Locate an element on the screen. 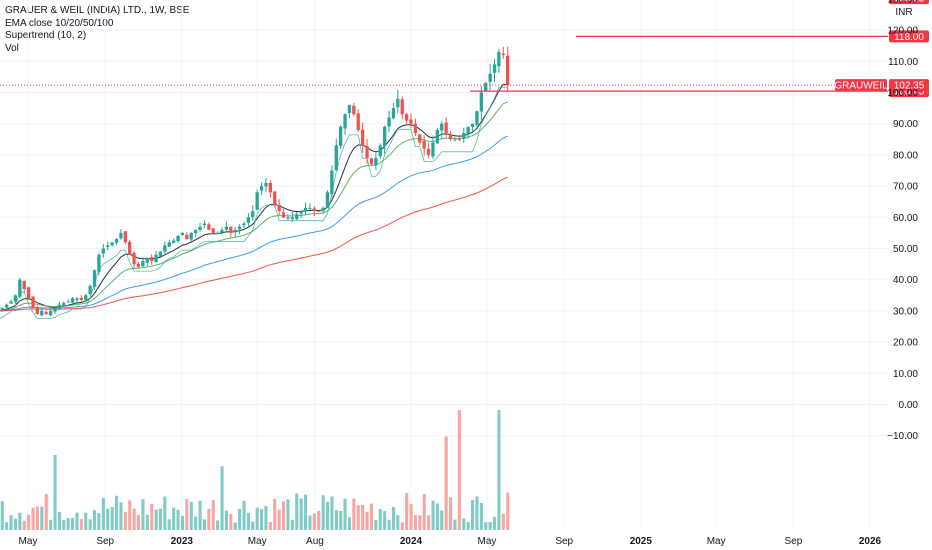 The width and height of the screenshot is (932, 550). level-tag is located at coordinates (909, 36).